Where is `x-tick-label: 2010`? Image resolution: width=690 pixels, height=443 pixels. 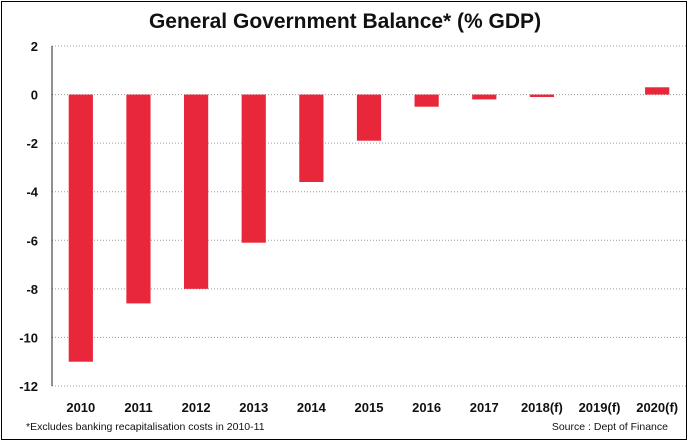 x-tick-label: 2010 is located at coordinates (80, 407).